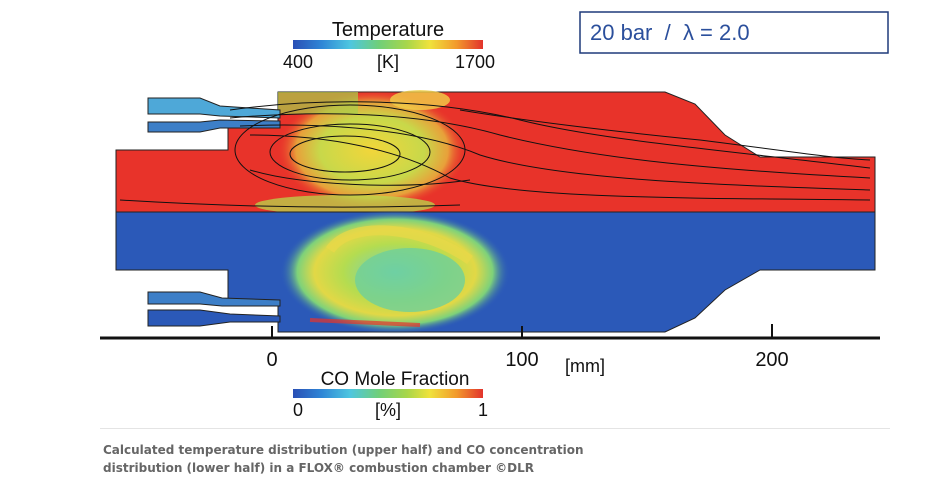  What do you see at coordinates (271, 360) in the screenshot?
I see `axis-tick-0: 0` at bounding box center [271, 360].